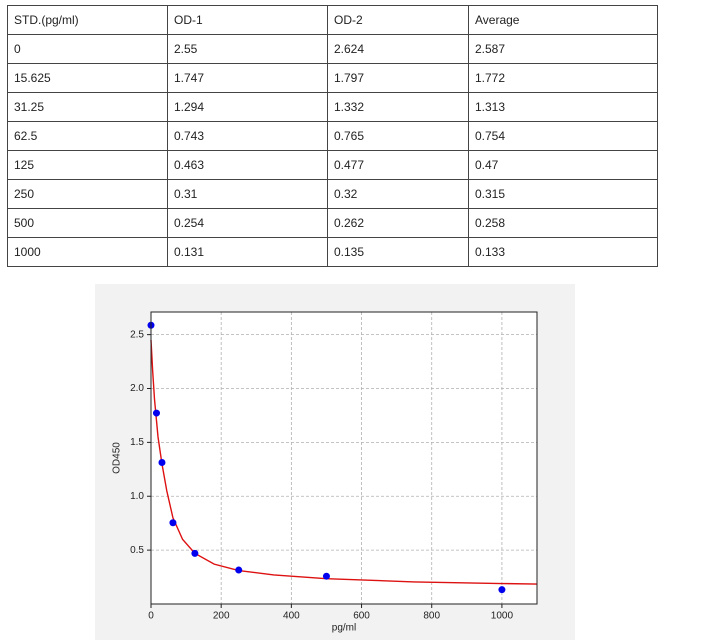 The image size is (713, 640). What do you see at coordinates (431, 616) in the screenshot?
I see `x-tick-label: 800` at bounding box center [431, 616].